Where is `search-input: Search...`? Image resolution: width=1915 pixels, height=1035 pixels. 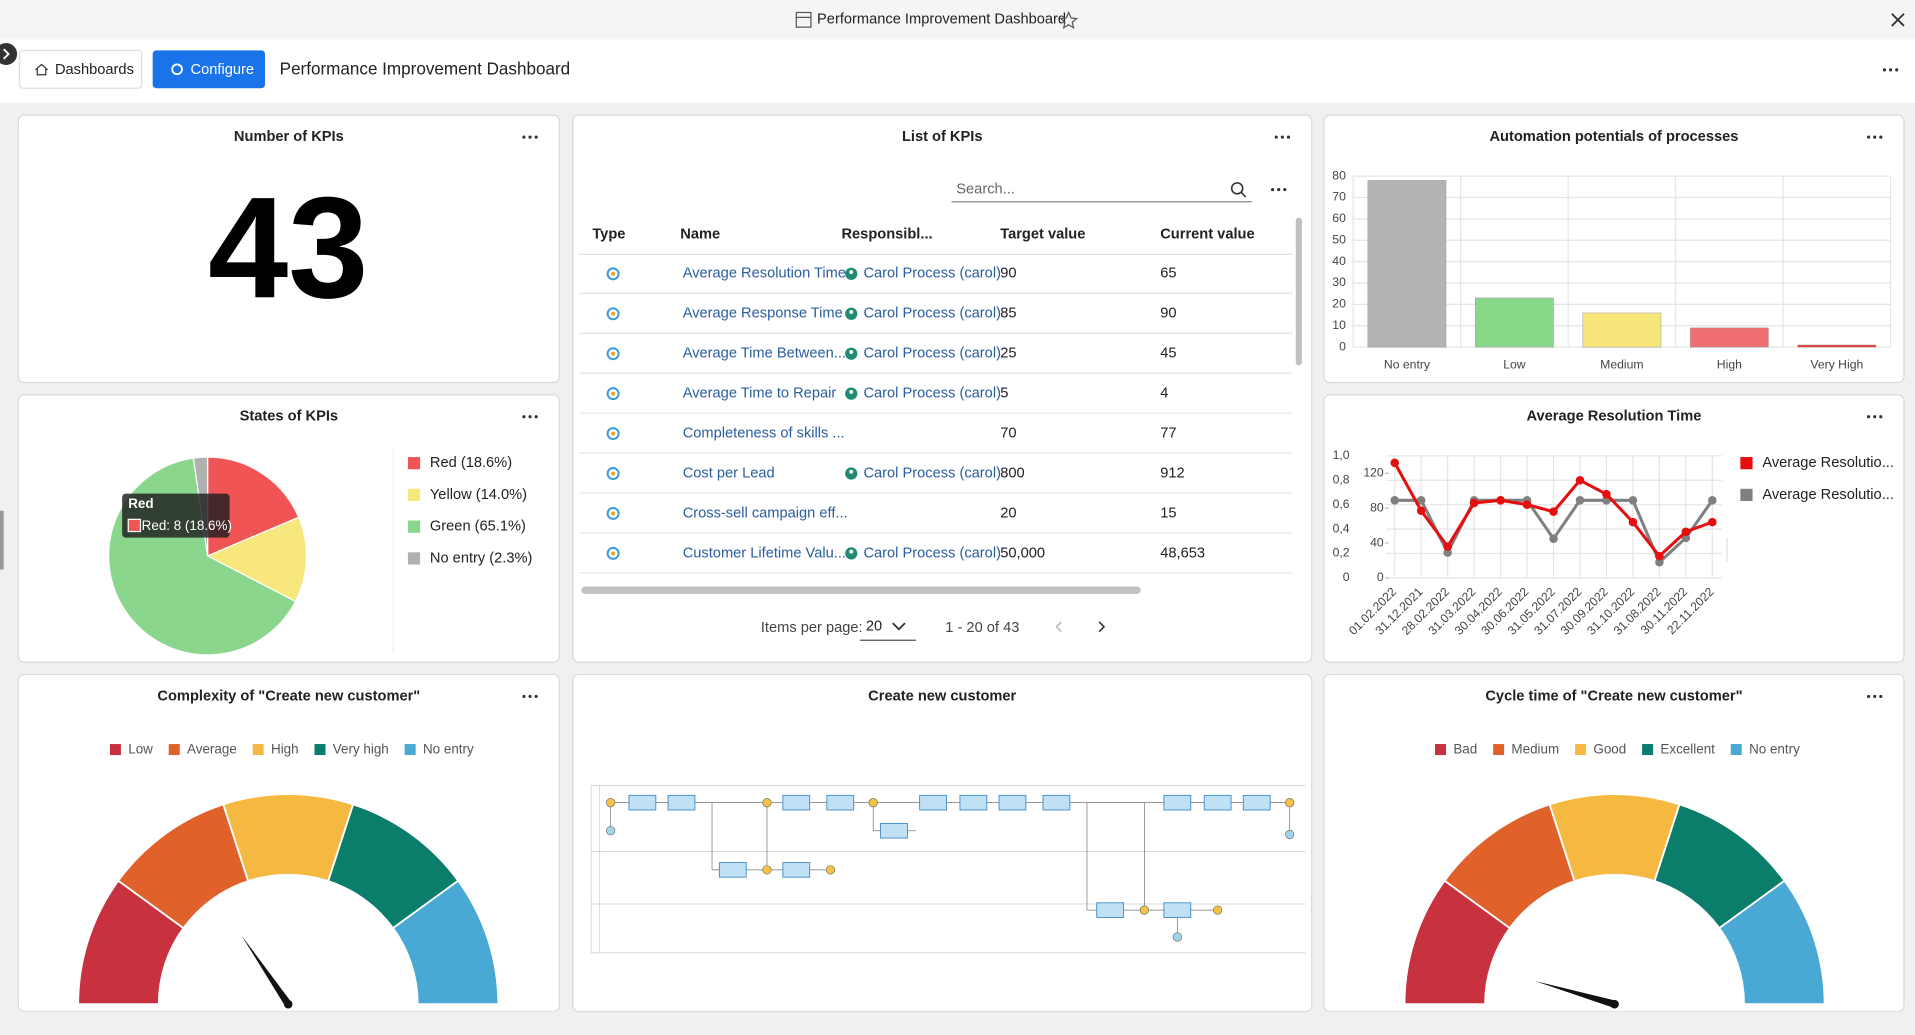 search-input: Search... is located at coordinates (985, 189).